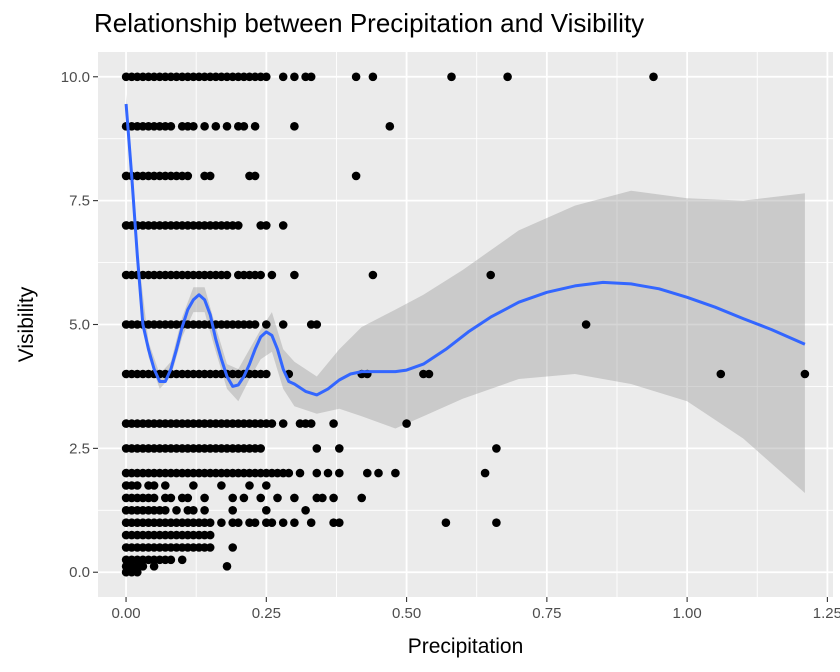 The height and width of the screenshot is (672, 840). I want to click on y-axis-title: Visibility, so click(26, 324).